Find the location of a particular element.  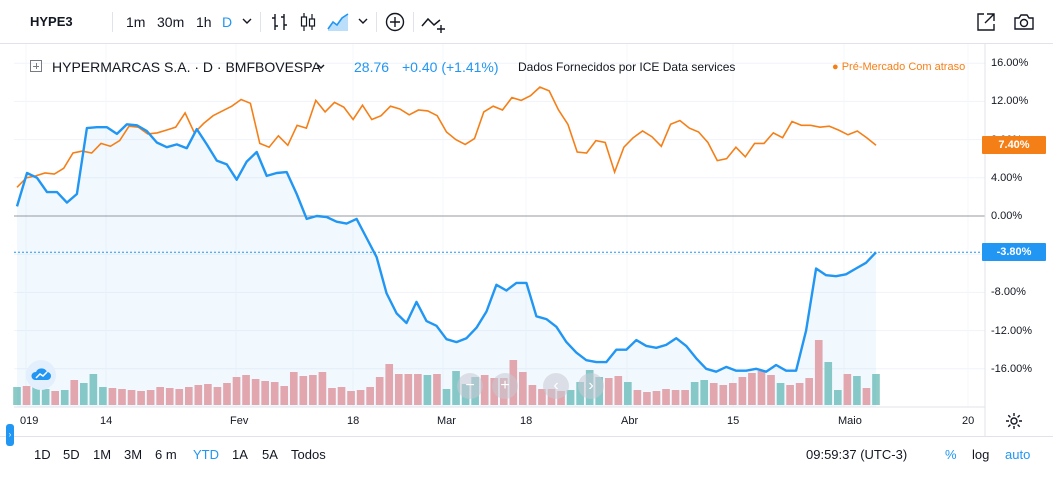

x-tick-label: 20 is located at coordinates (968, 421).